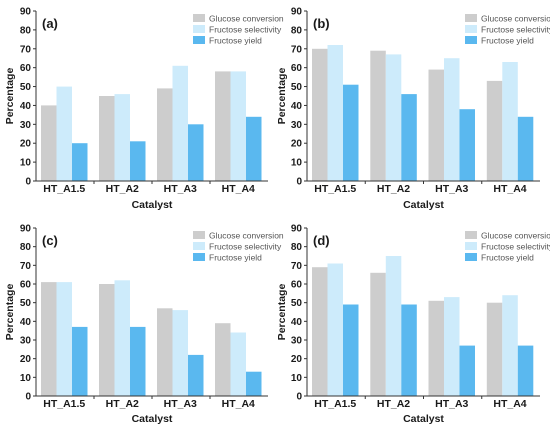 This screenshot has width=550, height=427. I want to click on y-axis-label: Percentage, so click(10, 96).